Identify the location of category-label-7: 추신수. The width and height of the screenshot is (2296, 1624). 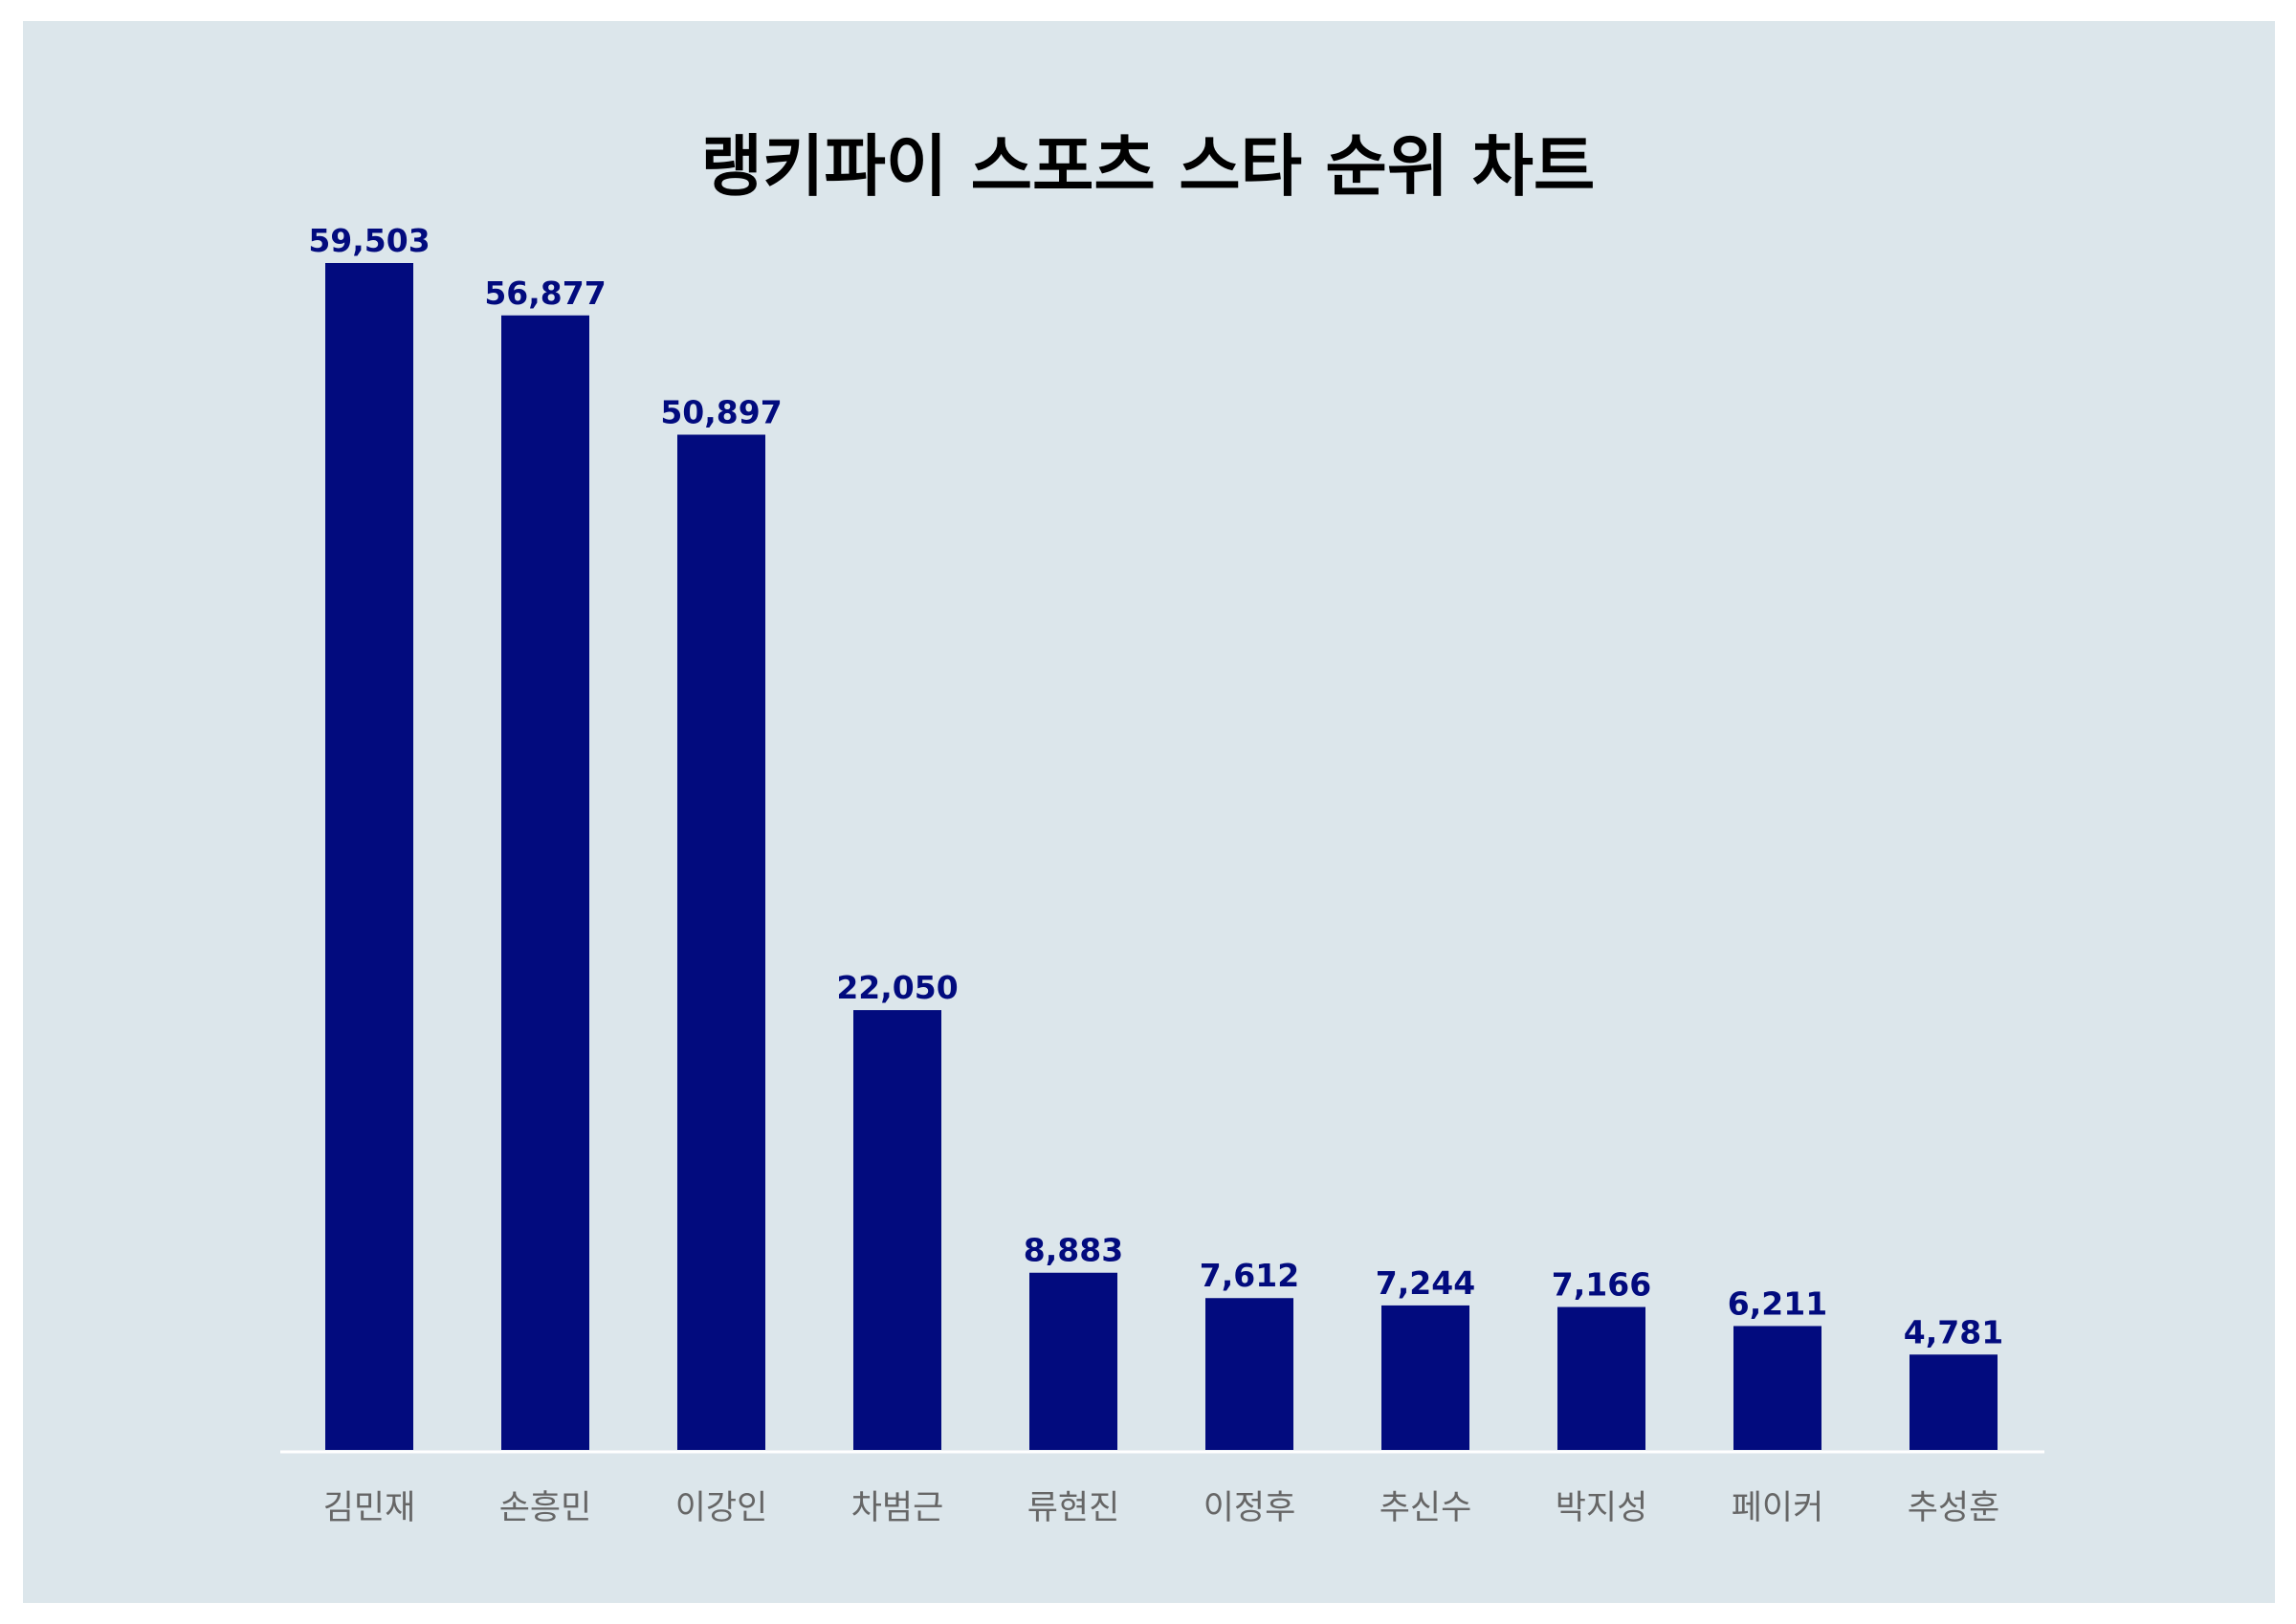
(1426, 1508).